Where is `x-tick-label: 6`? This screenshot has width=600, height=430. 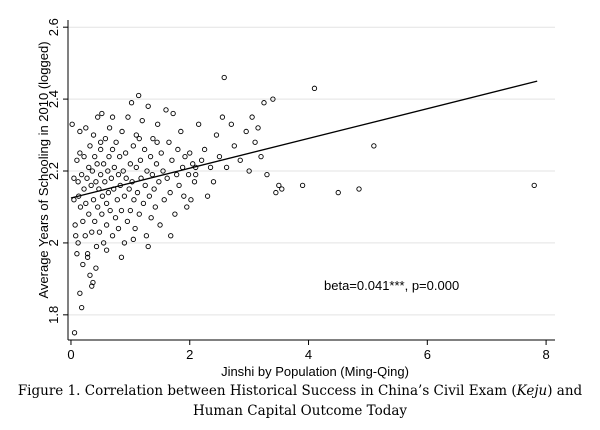 x-tick-label: 6 is located at coordinates (427, 354).